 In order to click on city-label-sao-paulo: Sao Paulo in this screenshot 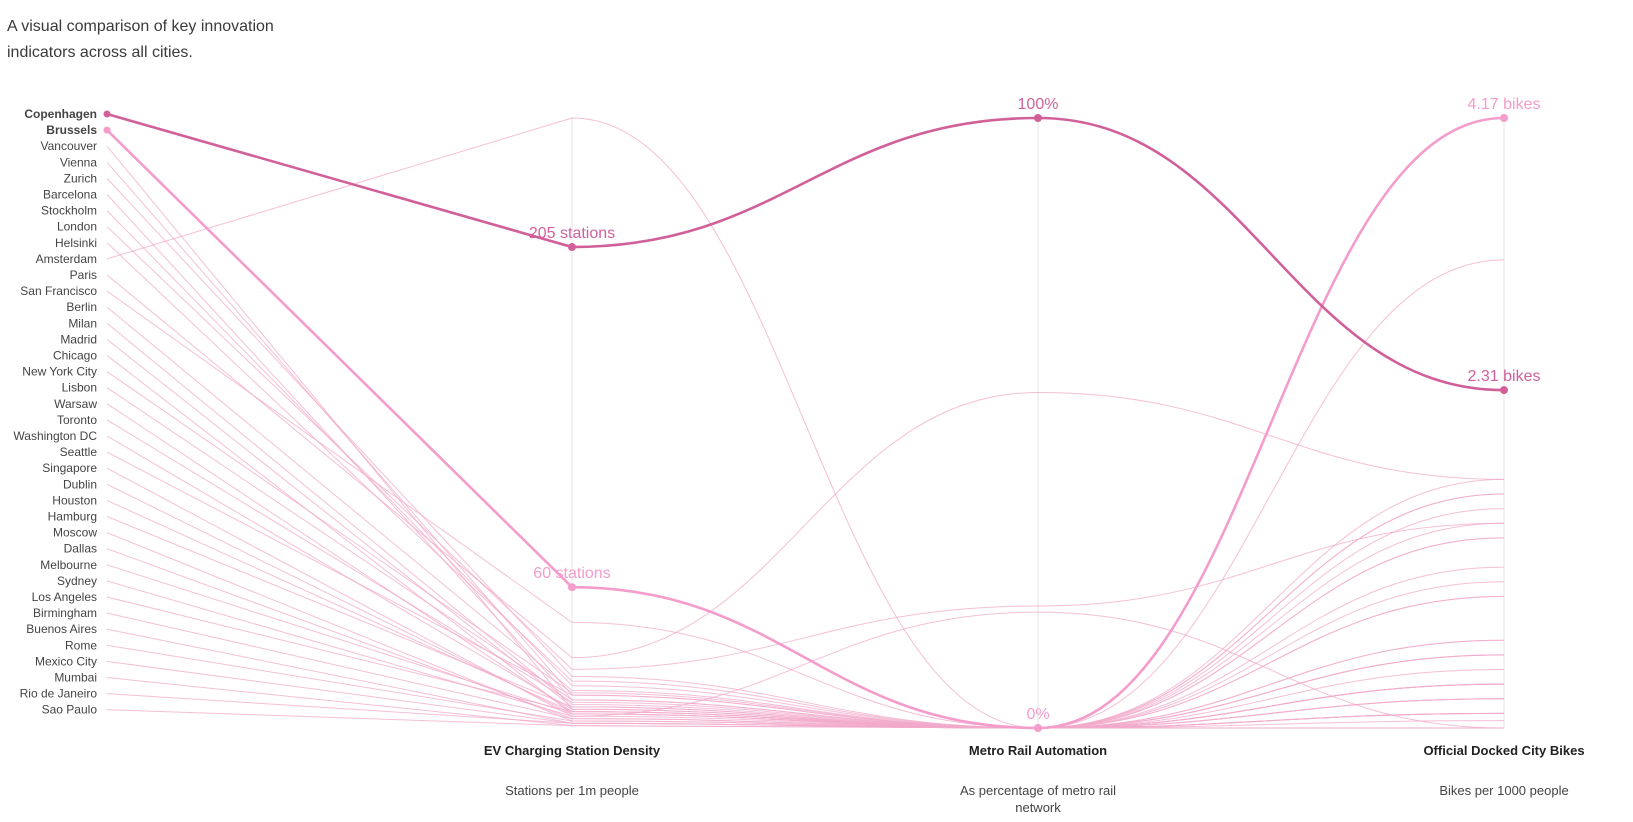, I will do `click(70, 710)`.